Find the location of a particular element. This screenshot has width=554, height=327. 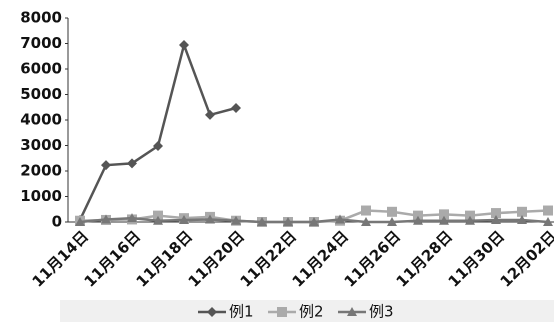

y-tick-label: 7000 is located at coordinates (41, 43).